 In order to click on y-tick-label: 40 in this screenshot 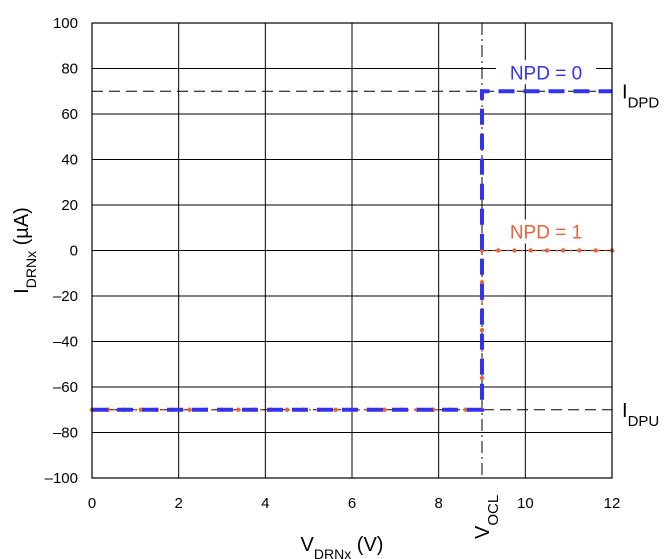, I will do `click(69, 160)`.